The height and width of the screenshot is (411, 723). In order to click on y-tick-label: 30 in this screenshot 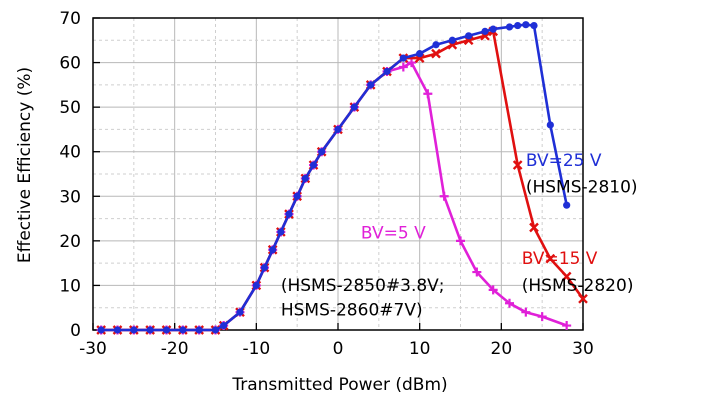, I will do `click(70, 197)`.